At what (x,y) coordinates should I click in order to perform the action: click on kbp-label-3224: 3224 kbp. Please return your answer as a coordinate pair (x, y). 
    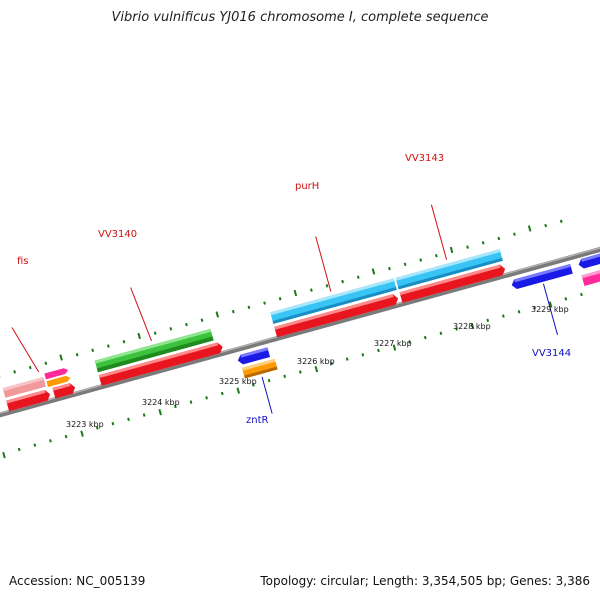
    Looking at the image, I should click on (161, 402).